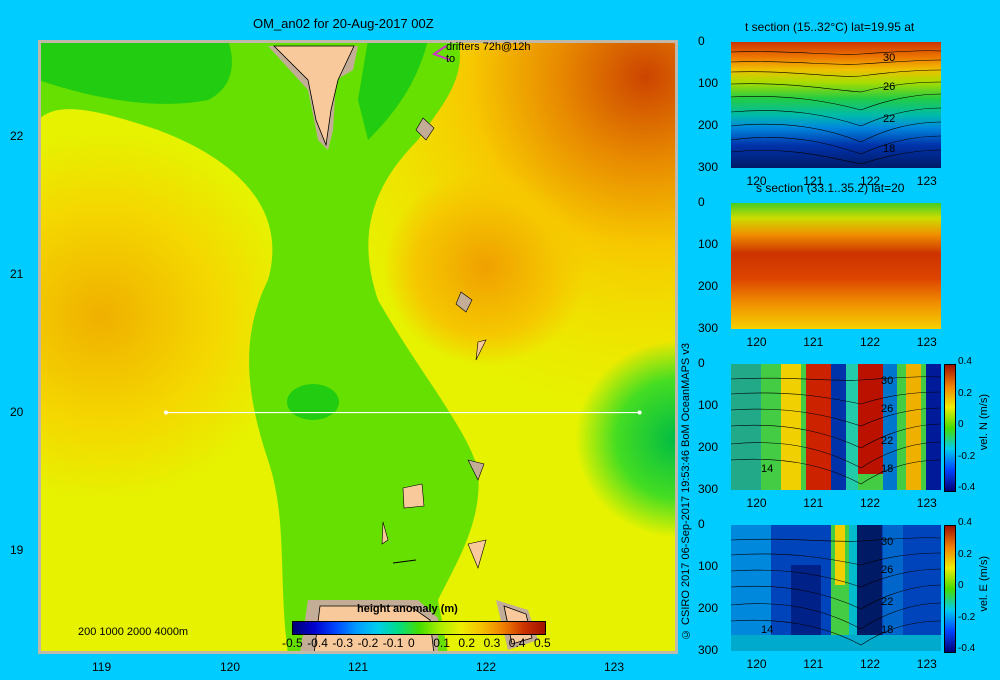 The height and width of the screenshot is (680, 1000). Describe the element at coordinates (419, 628) in the screenshot. I see `colorbar` at that location.